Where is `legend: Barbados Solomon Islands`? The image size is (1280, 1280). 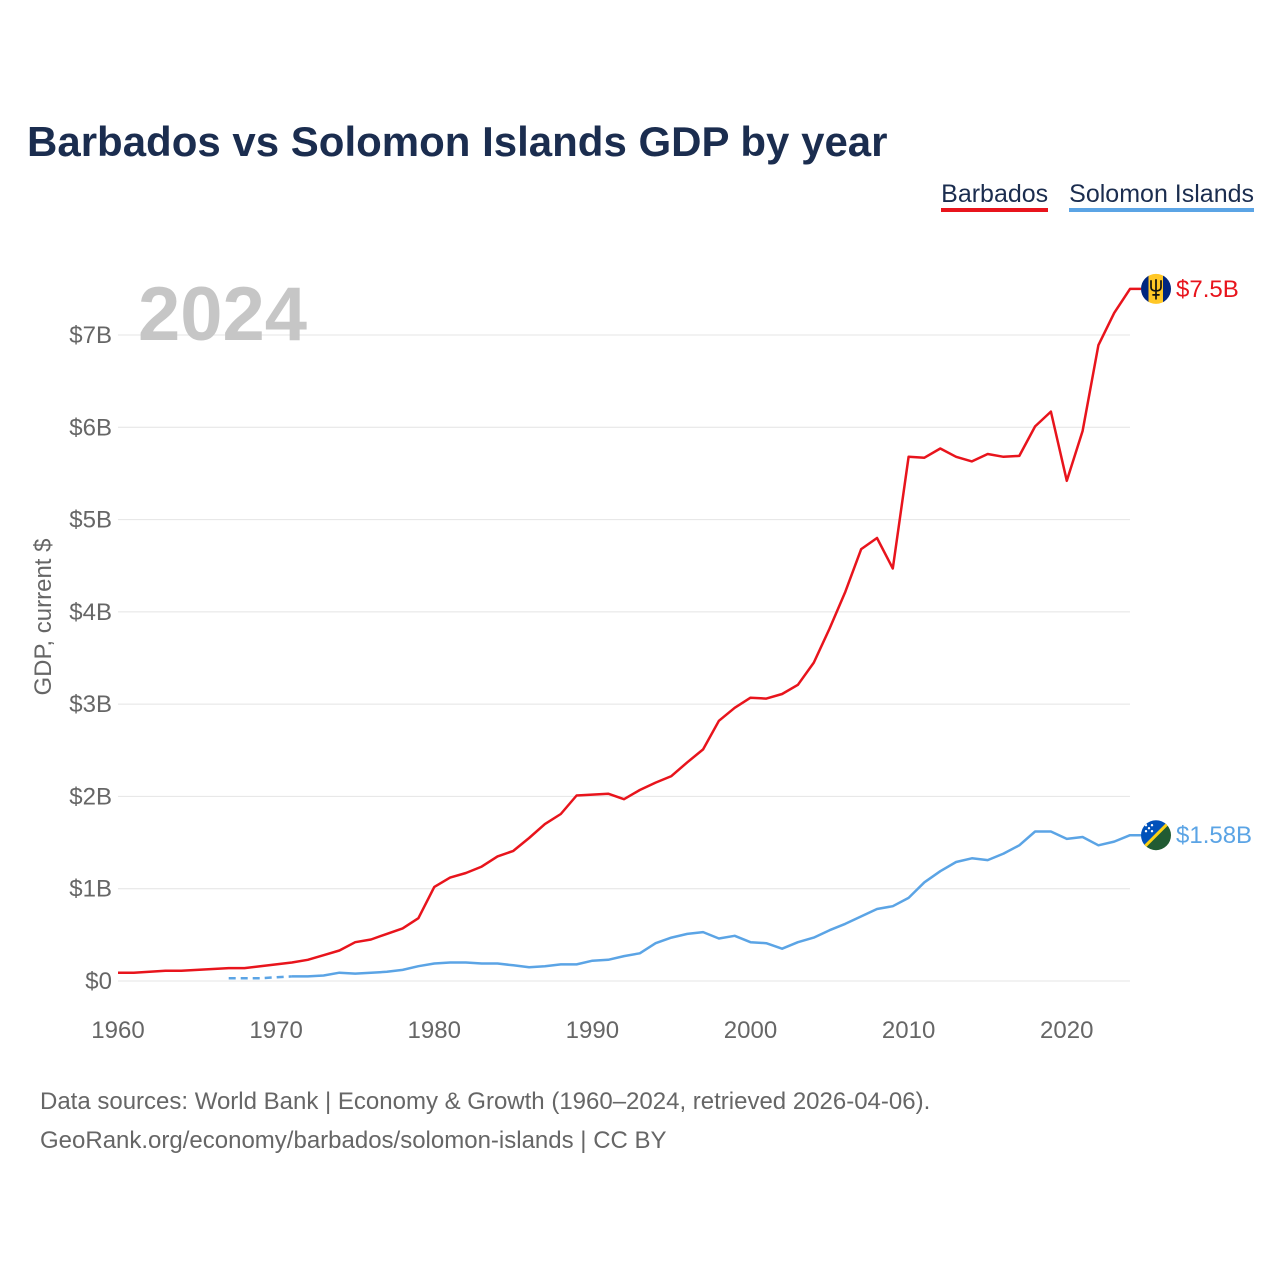 legend: Barbados Solomon Islands is located at coordinates (1097, 196).